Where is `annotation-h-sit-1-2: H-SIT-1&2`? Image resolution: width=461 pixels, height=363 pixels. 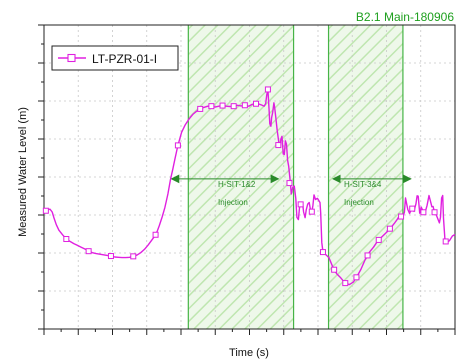
annotation-h-sit-1-2: H-SIT-1&2 is located at coordinates (237, 184).